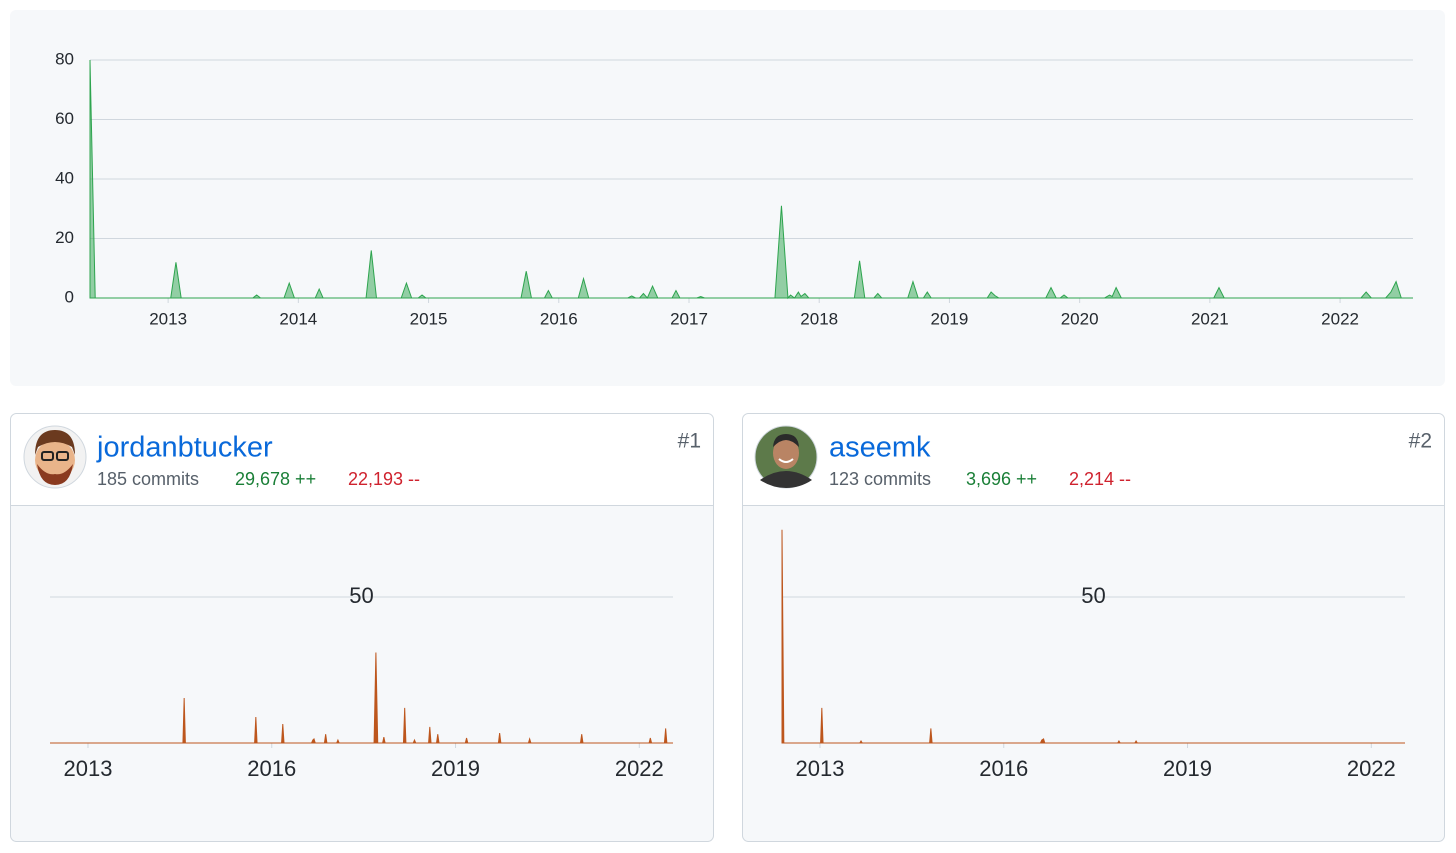 This screenshot has width=1456, height=853. What do you see at coordinates (1210, 318) in the screenshot?
I see `x-tick-label: 2021` at bounding box center [1210, 318].